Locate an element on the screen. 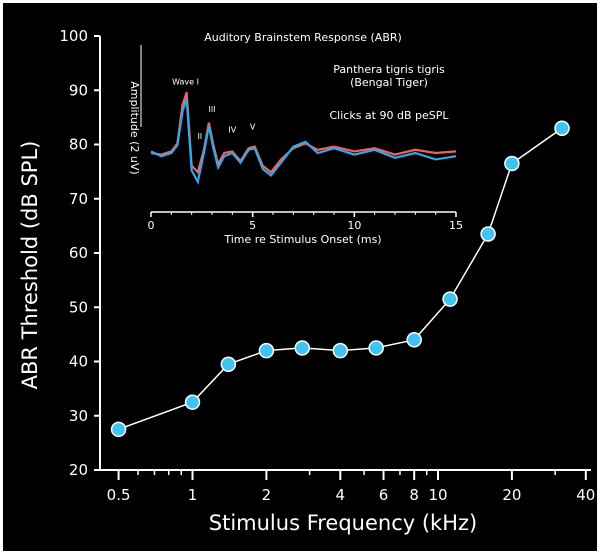 The image size is (600, 554). inset-title: Auditory Brainstem Response (ABR) is located at coordinates (303, 37).